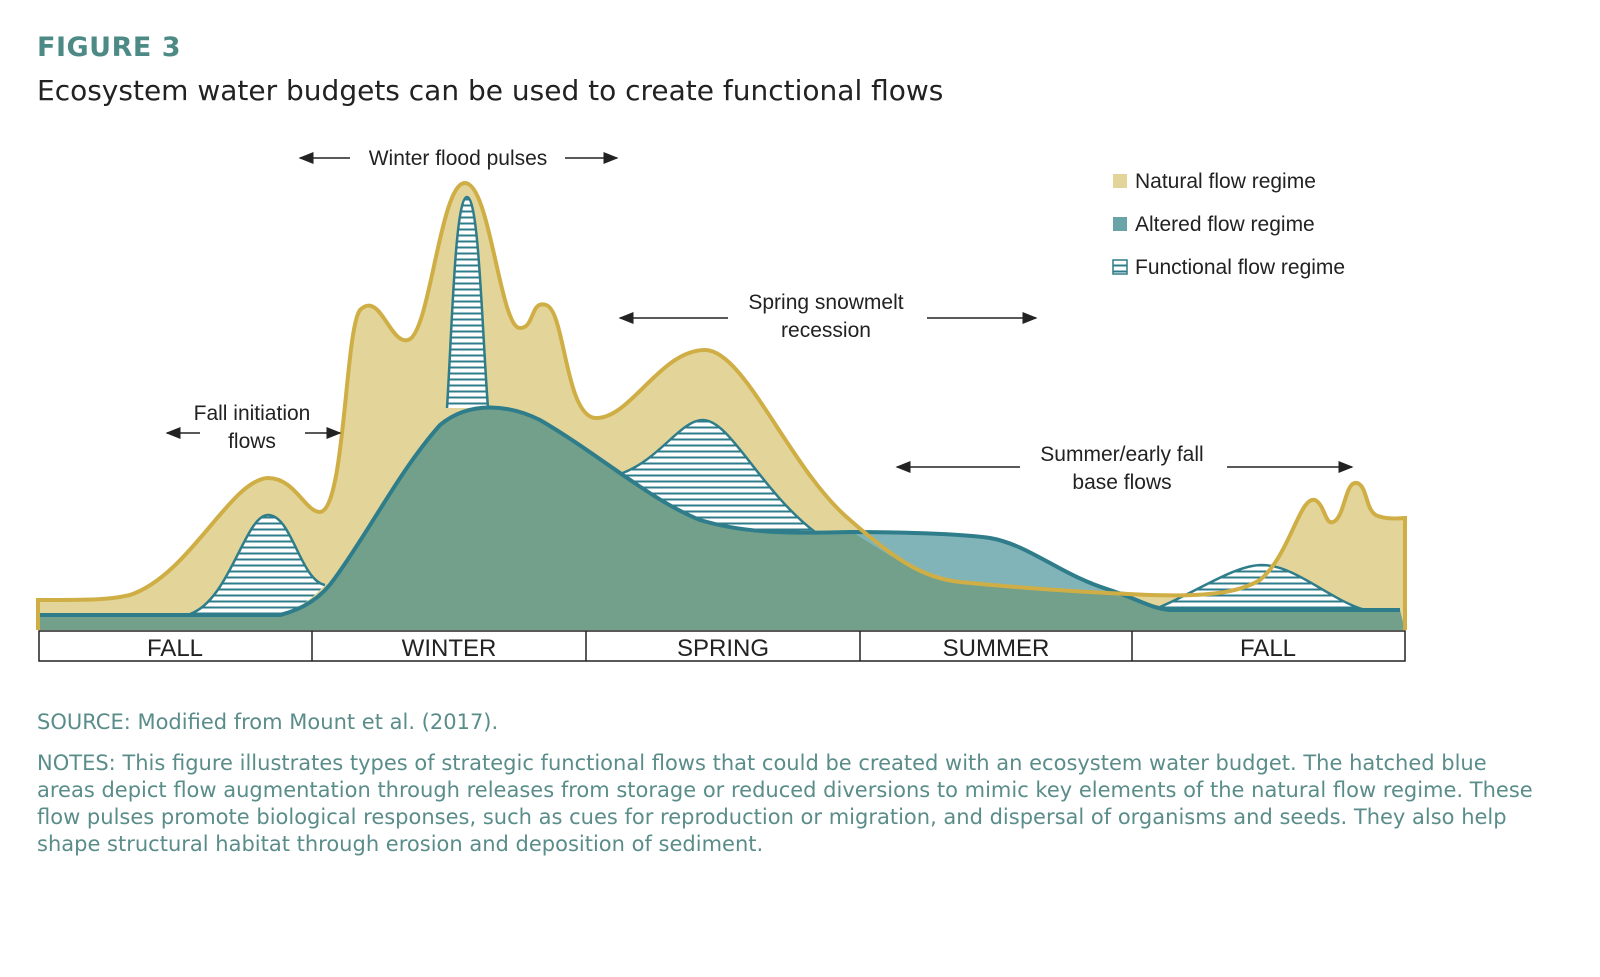 This screenshot has height=977, width=1600. What do you see at coordinates (1225, 181) in the screenshot?
I see `legend-label: Natural flow regime` at bounding box center [1225, 181].